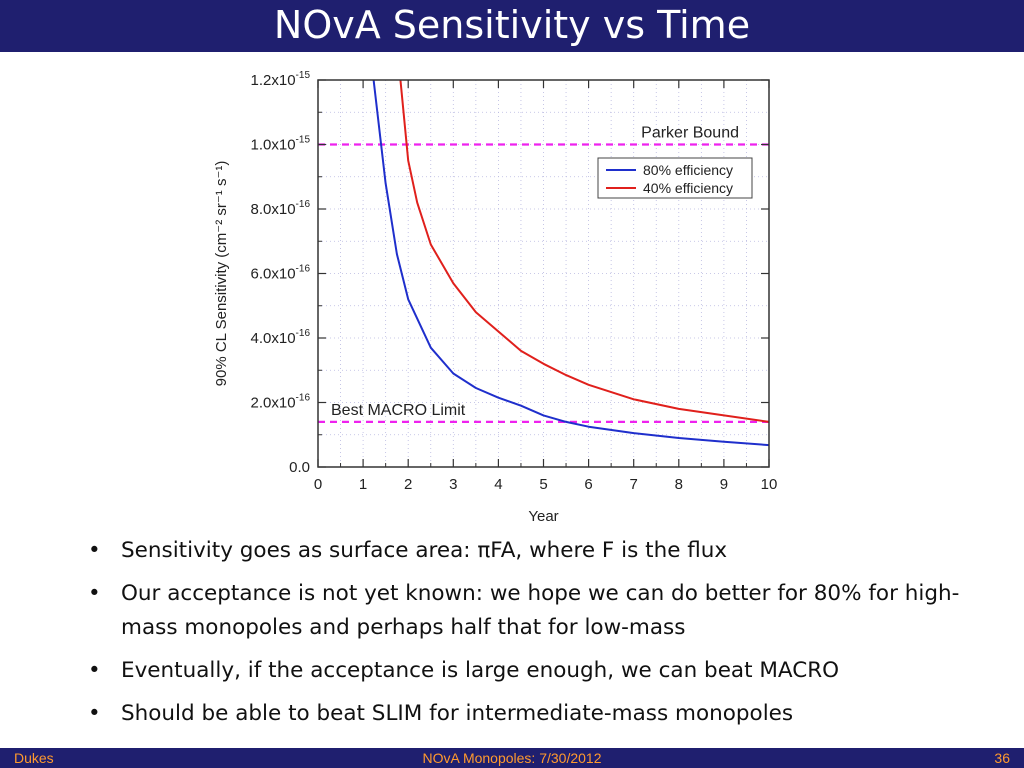 This screenshot has height=768, width=1024. I want to click on title-bar, so click(512, 26).